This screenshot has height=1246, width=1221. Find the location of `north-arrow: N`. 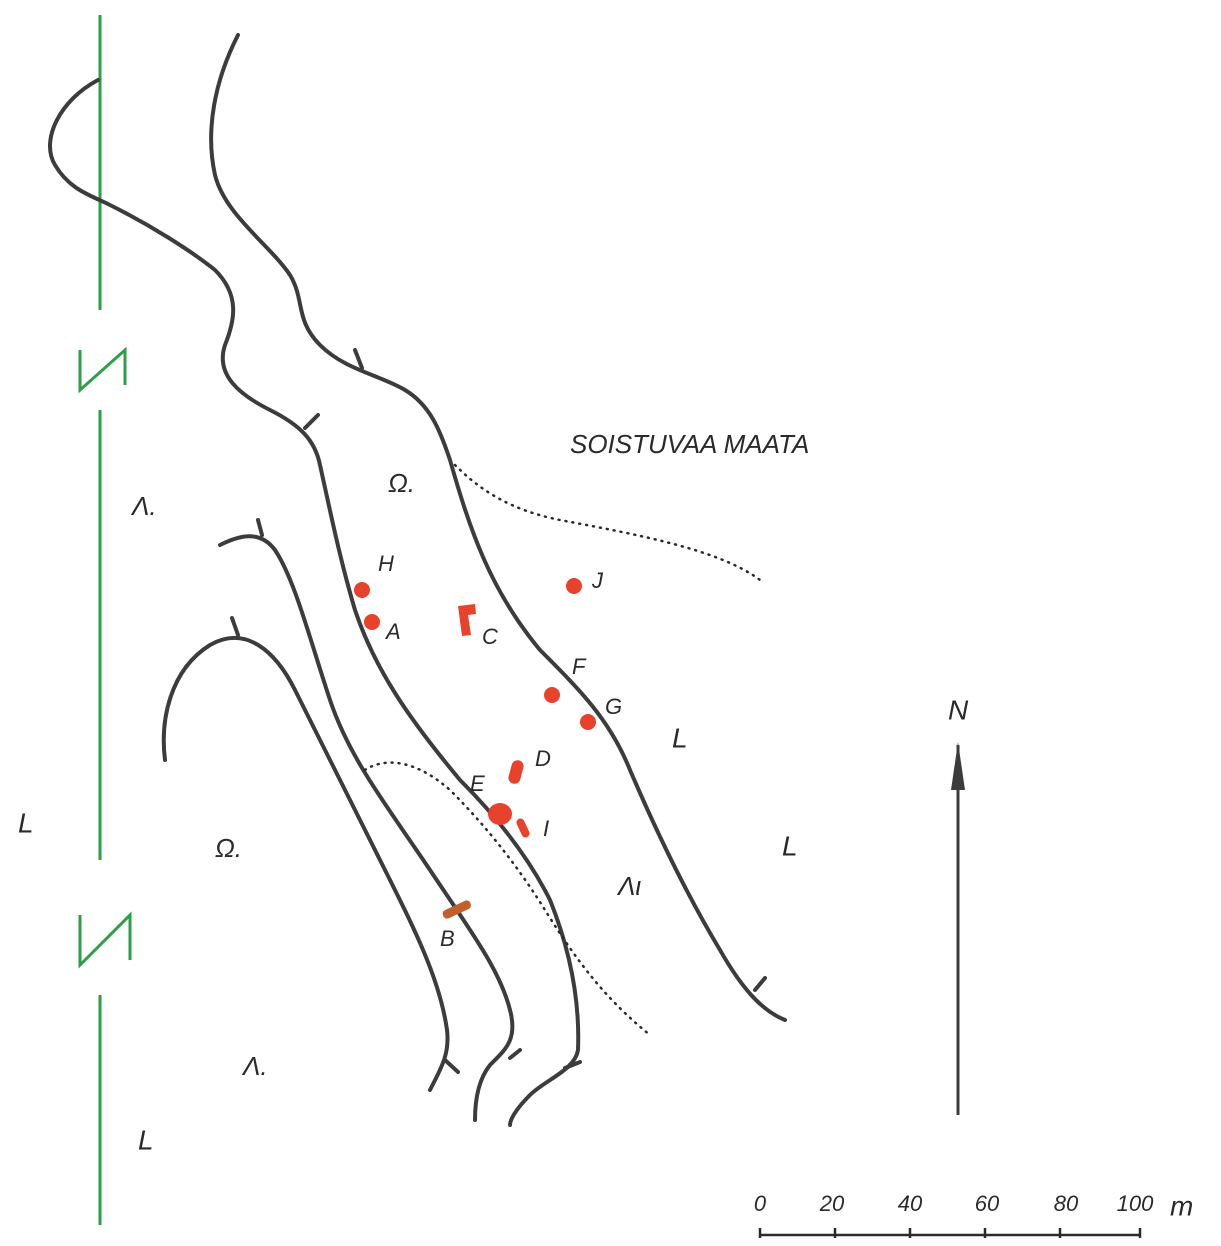

north-arrow: N is located at coordinates (958, 904).